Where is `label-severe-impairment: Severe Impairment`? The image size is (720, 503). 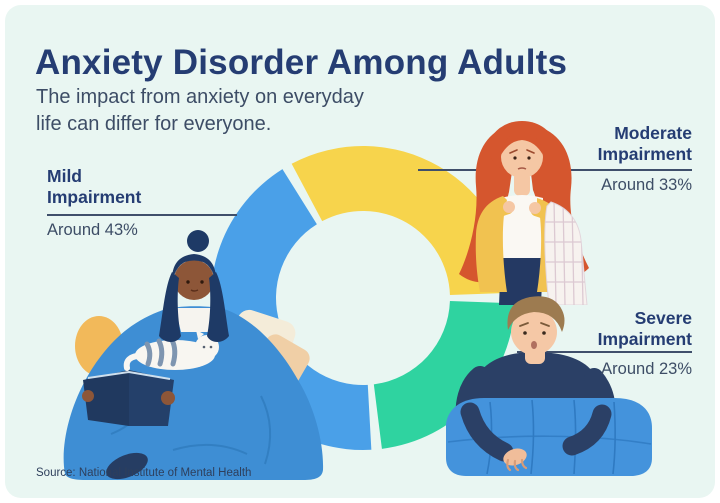
label-severe-impairment: Severe Impairment is located at coordinates (644, 328).